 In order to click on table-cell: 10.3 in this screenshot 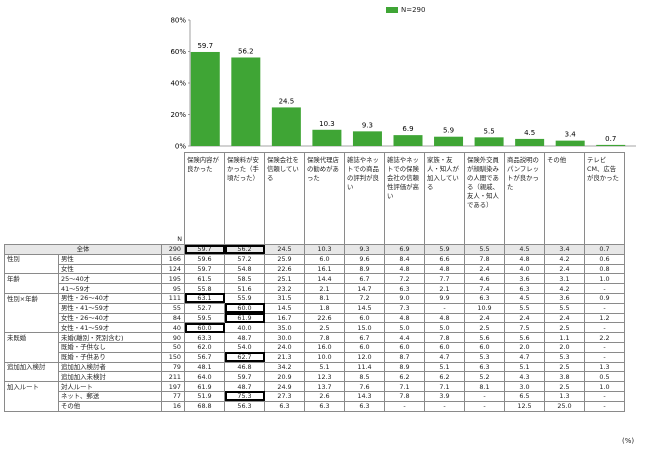, I will do `click(324, 249)`.